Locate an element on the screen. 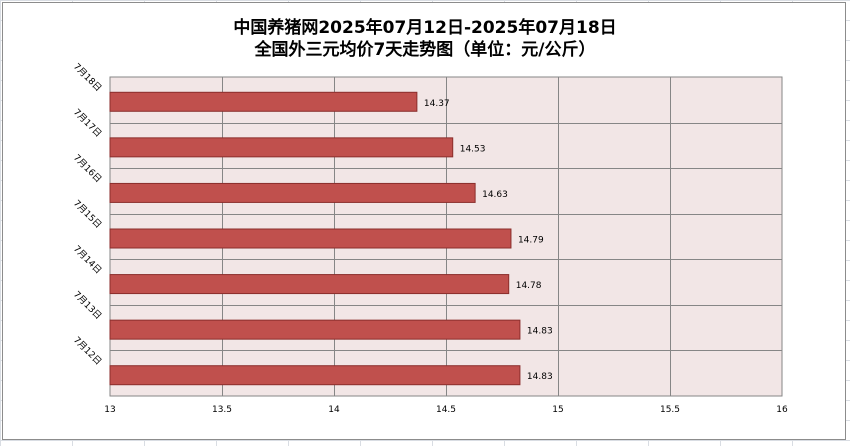 This screenshot has width=850, height=446. chart-title-line-2: 全国外三元均价7天走势图（单位：元/公斤） is located at coordinates (425, 50).